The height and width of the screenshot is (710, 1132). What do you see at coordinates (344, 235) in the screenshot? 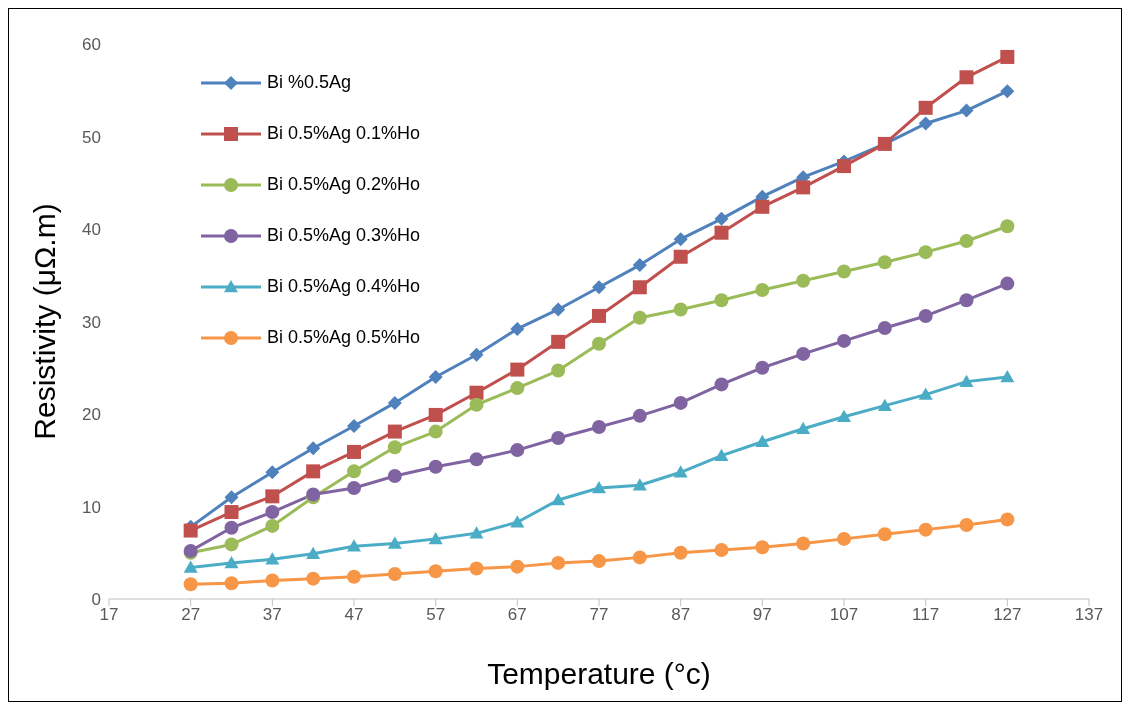
I see `legend-label: Bi 0.5%Ag 0.3%Ho` at bounding box center [344, 235].